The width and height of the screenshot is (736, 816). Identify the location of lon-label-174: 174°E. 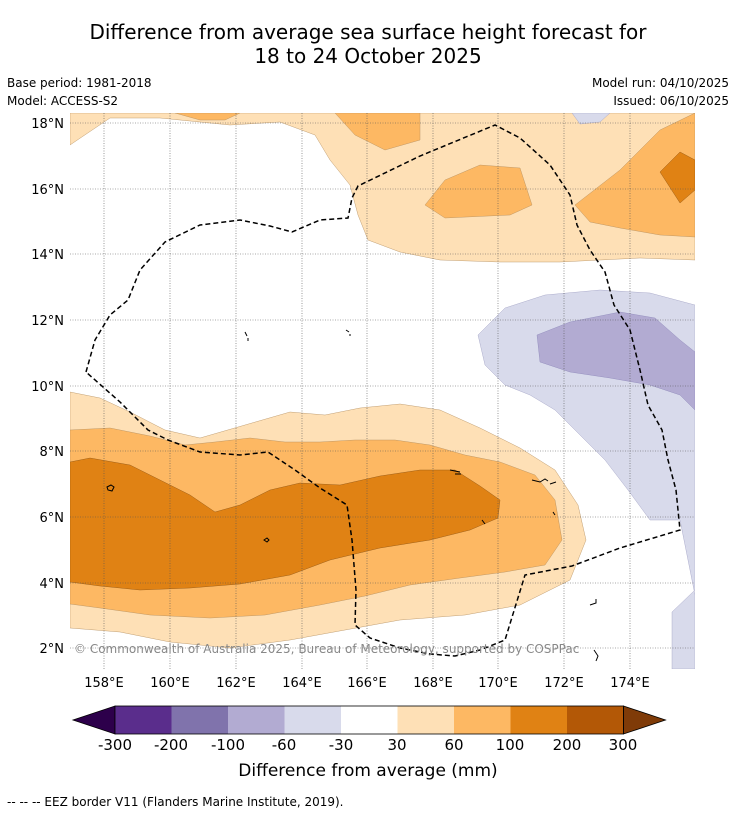
(630, 683).